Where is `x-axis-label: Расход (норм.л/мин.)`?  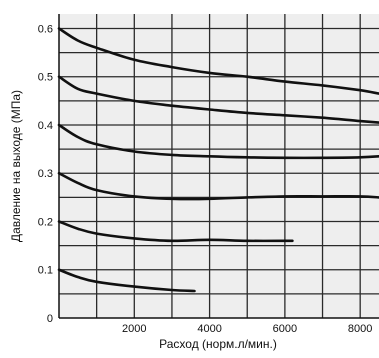 x-axis-label: Расход (норм.л/мин.) is located at coordinates (218, 344).